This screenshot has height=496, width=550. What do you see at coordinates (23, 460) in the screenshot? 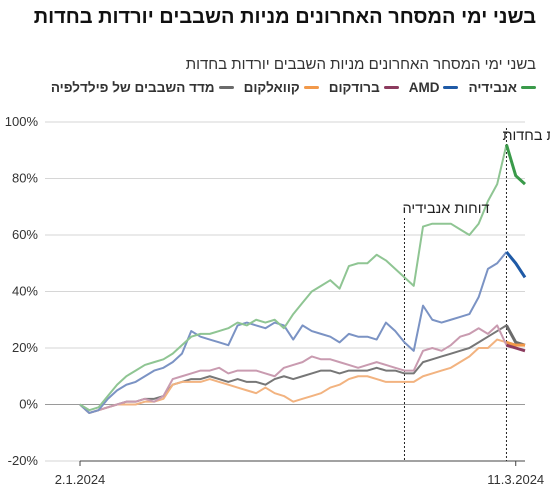
I see `y-tick-label: -20%` at bounding box center [23, 460].